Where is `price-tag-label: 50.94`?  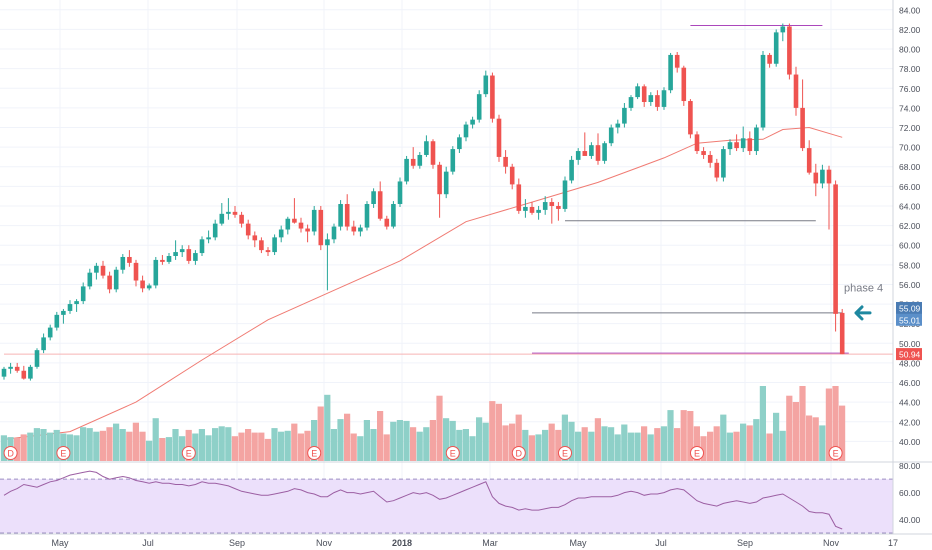
price-tag-label: 50.94 is located at coordinates (910, 355).